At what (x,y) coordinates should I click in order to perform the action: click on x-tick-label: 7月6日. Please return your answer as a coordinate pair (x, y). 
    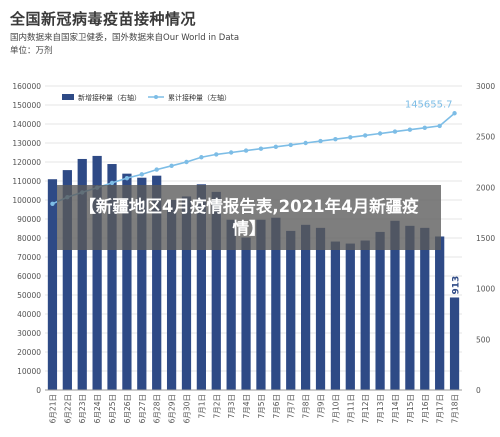
    Looking at the image, I should click on (276, 406).